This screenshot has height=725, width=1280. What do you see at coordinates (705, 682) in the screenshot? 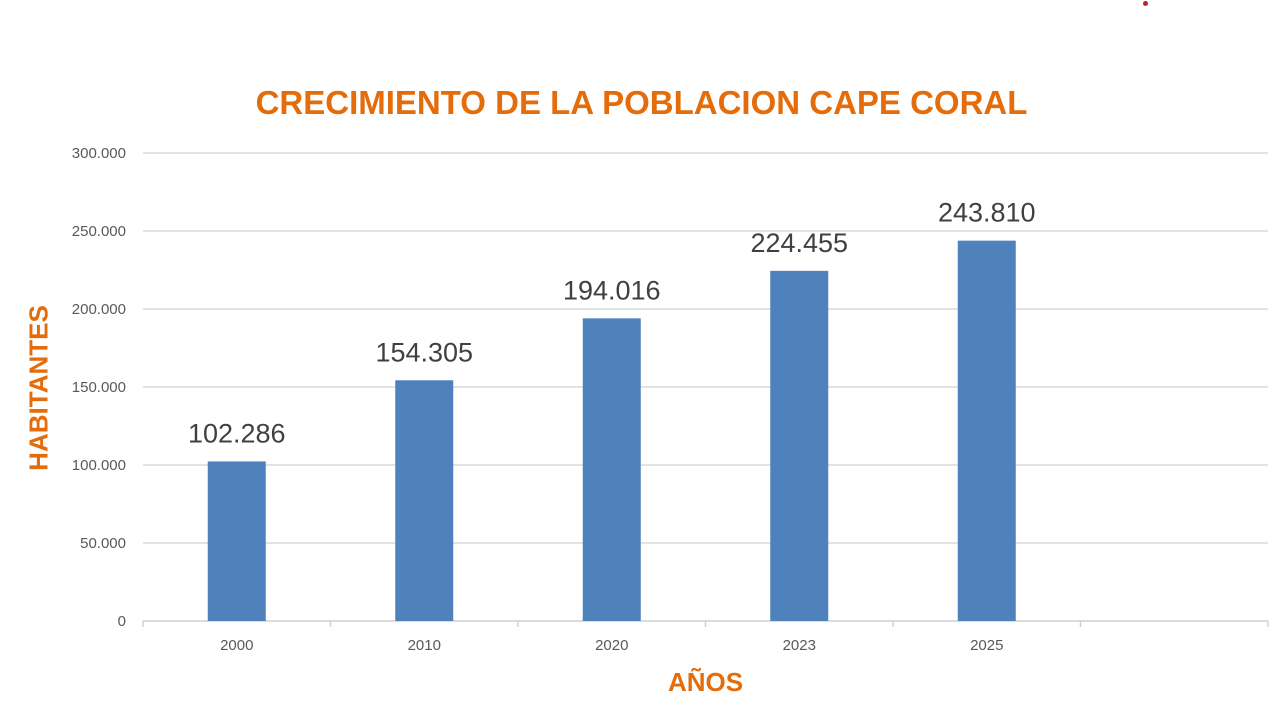
I see `x-axis-label: AÑOS` at bounding box center [705, 682].